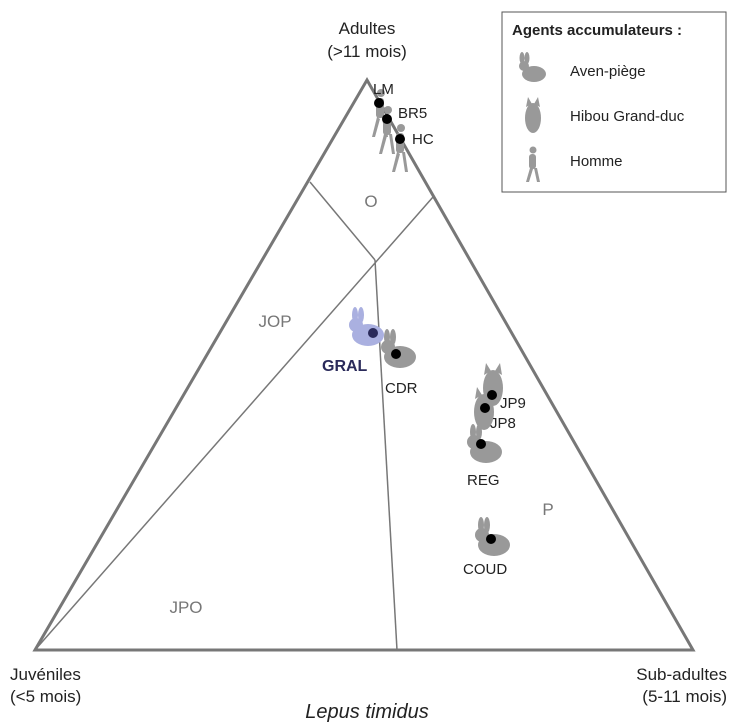  Describe the element at coordinates (483, 480) in the screenshot. I see `site-label: REG` at that location.